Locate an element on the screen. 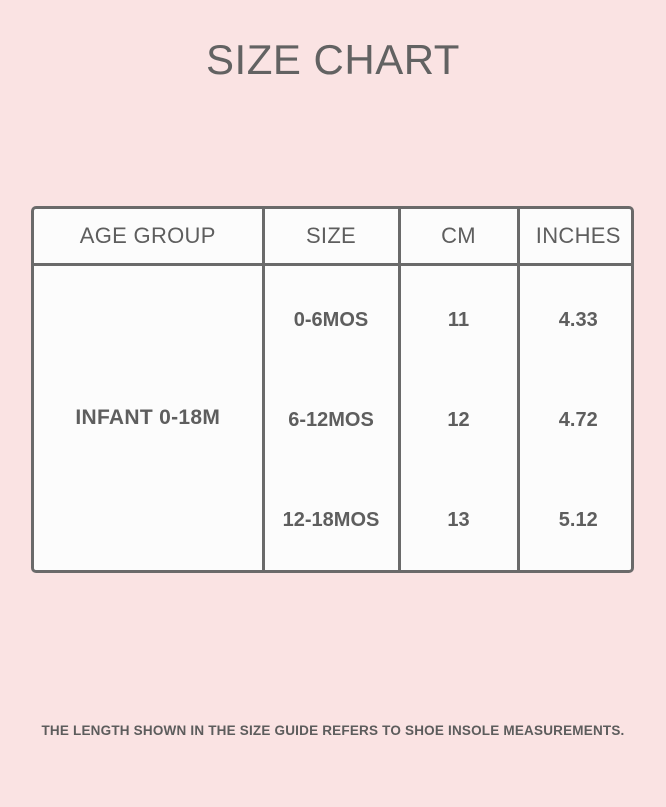 The height and width of the screenshot is (807, 666). inches-column: 4.33 4.72 5.12 is located at coordinates (573, 416).